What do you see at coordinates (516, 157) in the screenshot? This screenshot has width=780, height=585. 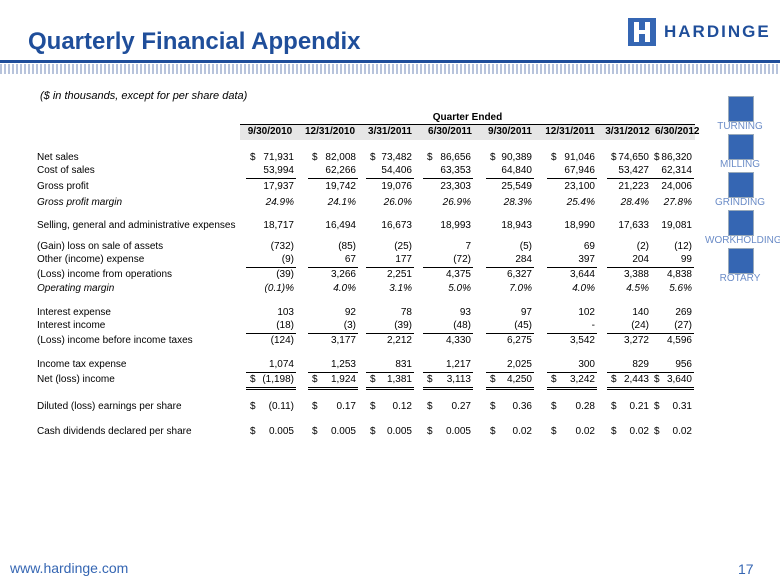 I see `value: 90,389` at bounding box center [516, 157].